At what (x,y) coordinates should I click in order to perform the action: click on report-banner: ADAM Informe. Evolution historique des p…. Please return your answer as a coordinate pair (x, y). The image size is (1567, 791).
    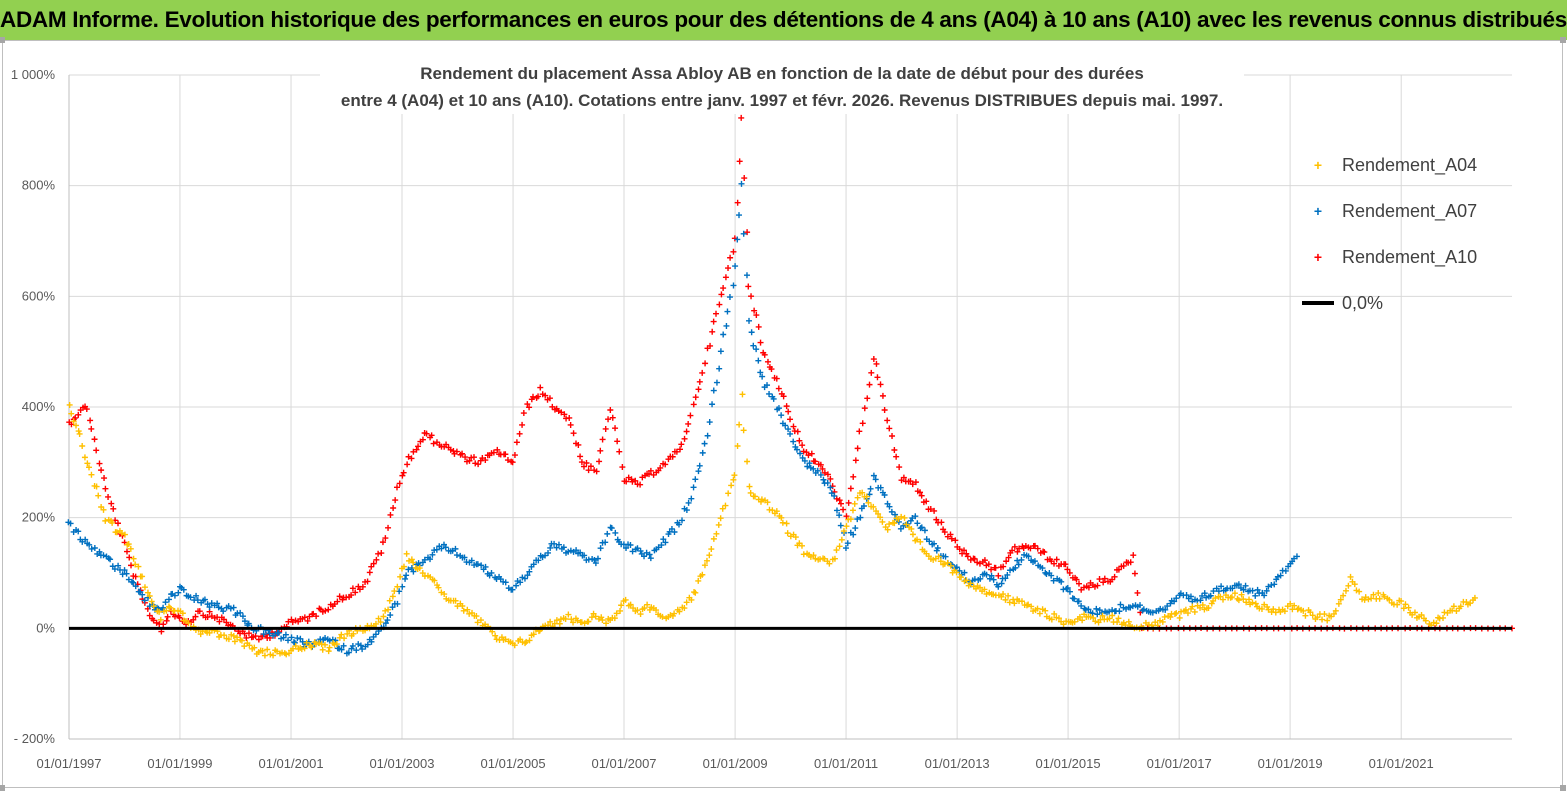
    Looking at the image, I should click on (783, 20).